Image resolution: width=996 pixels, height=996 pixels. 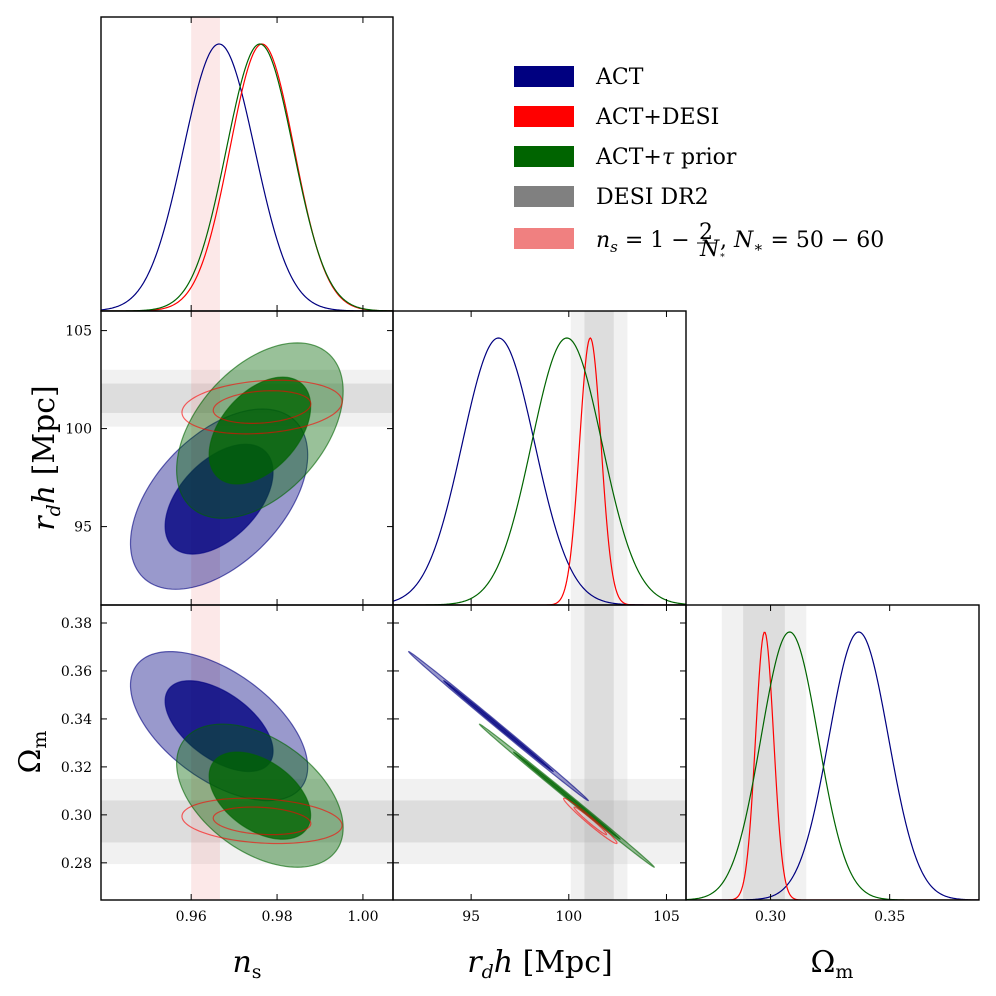 I want to click on marginal-rdh-act--2, so click(x=539, y=471).